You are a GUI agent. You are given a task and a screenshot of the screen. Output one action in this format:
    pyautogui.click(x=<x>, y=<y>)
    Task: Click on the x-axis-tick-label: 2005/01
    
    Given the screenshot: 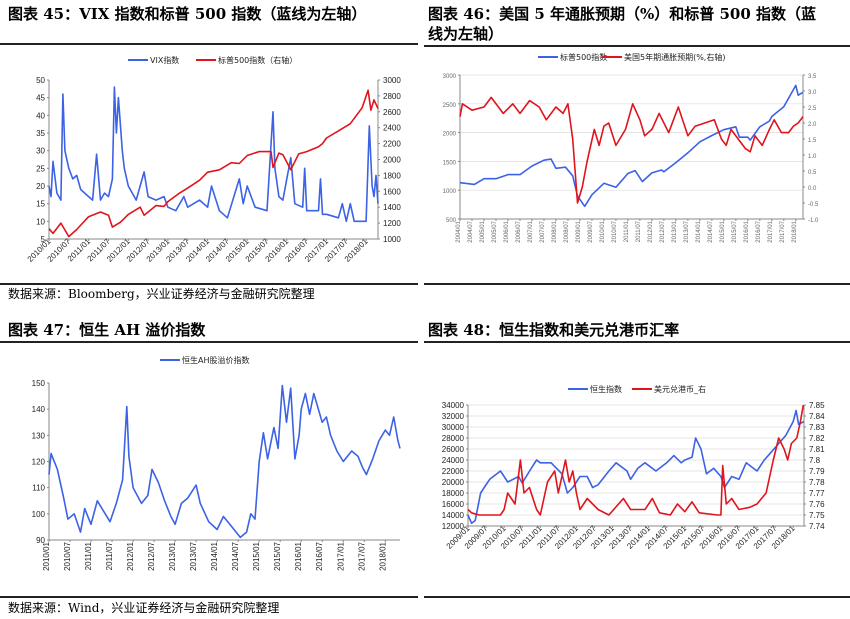 What is the action you would take?
    pyautogui.click(x=483, y=231)
    